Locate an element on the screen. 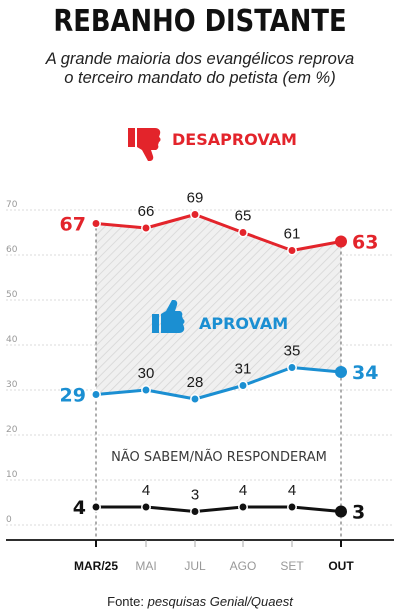  approve-data-label: 28 is located at coordinates (195, 382).